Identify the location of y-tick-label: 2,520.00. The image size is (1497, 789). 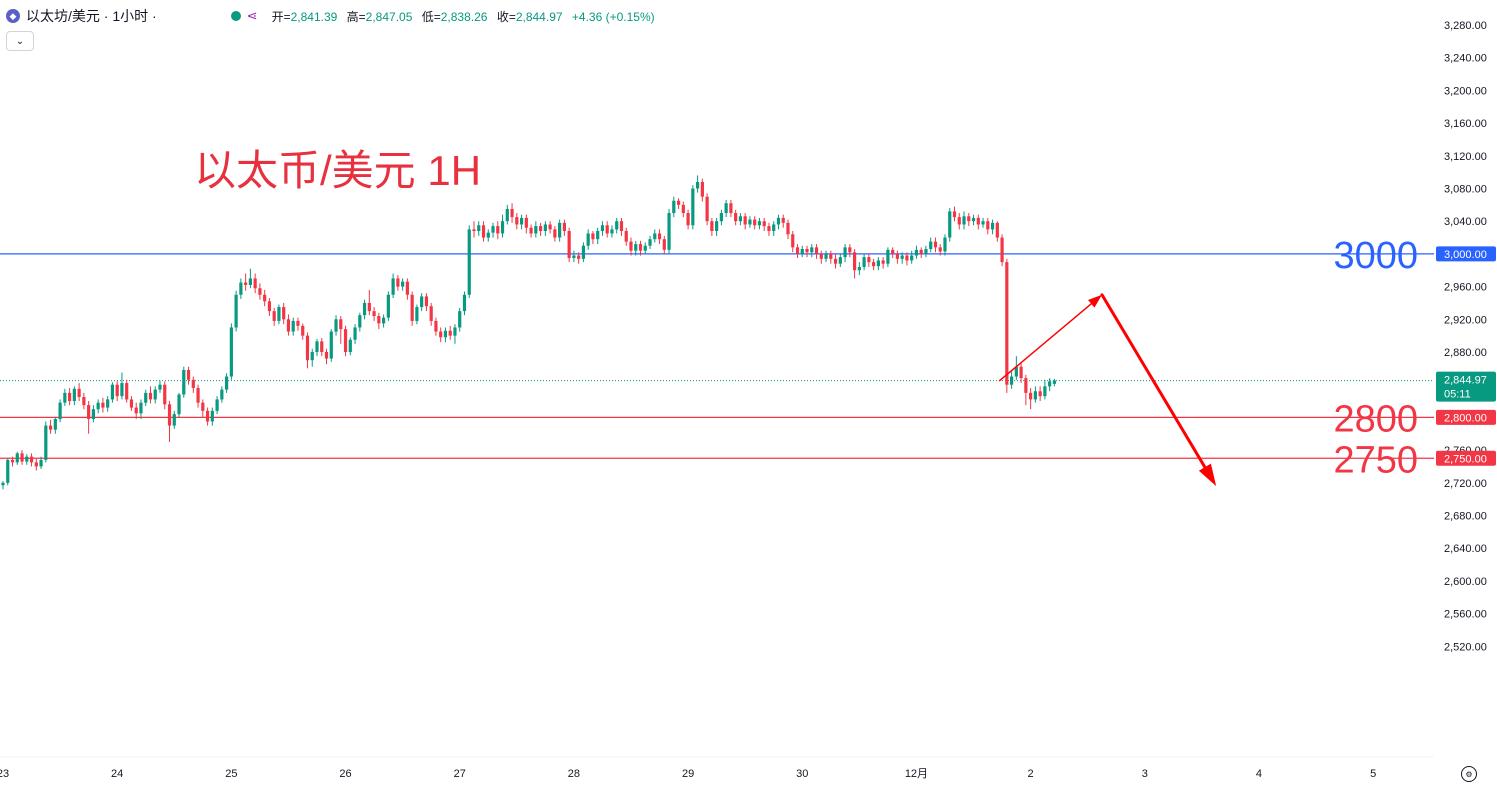
(1465, 647).